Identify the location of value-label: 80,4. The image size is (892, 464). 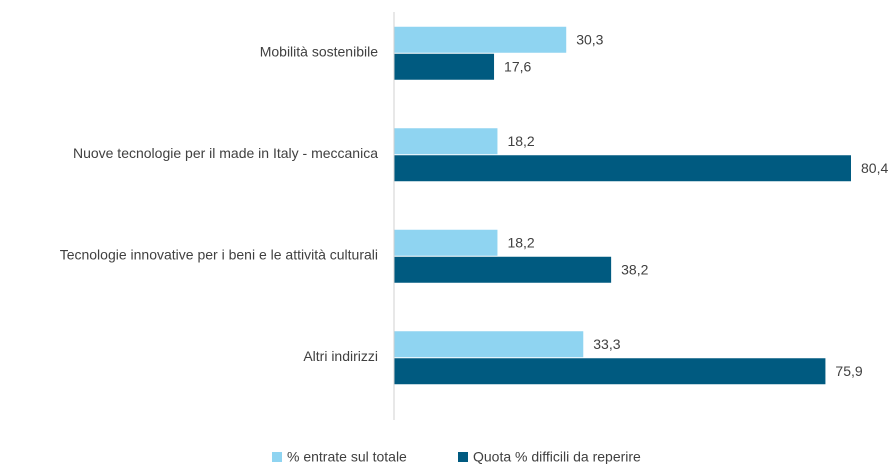
(874, 168).